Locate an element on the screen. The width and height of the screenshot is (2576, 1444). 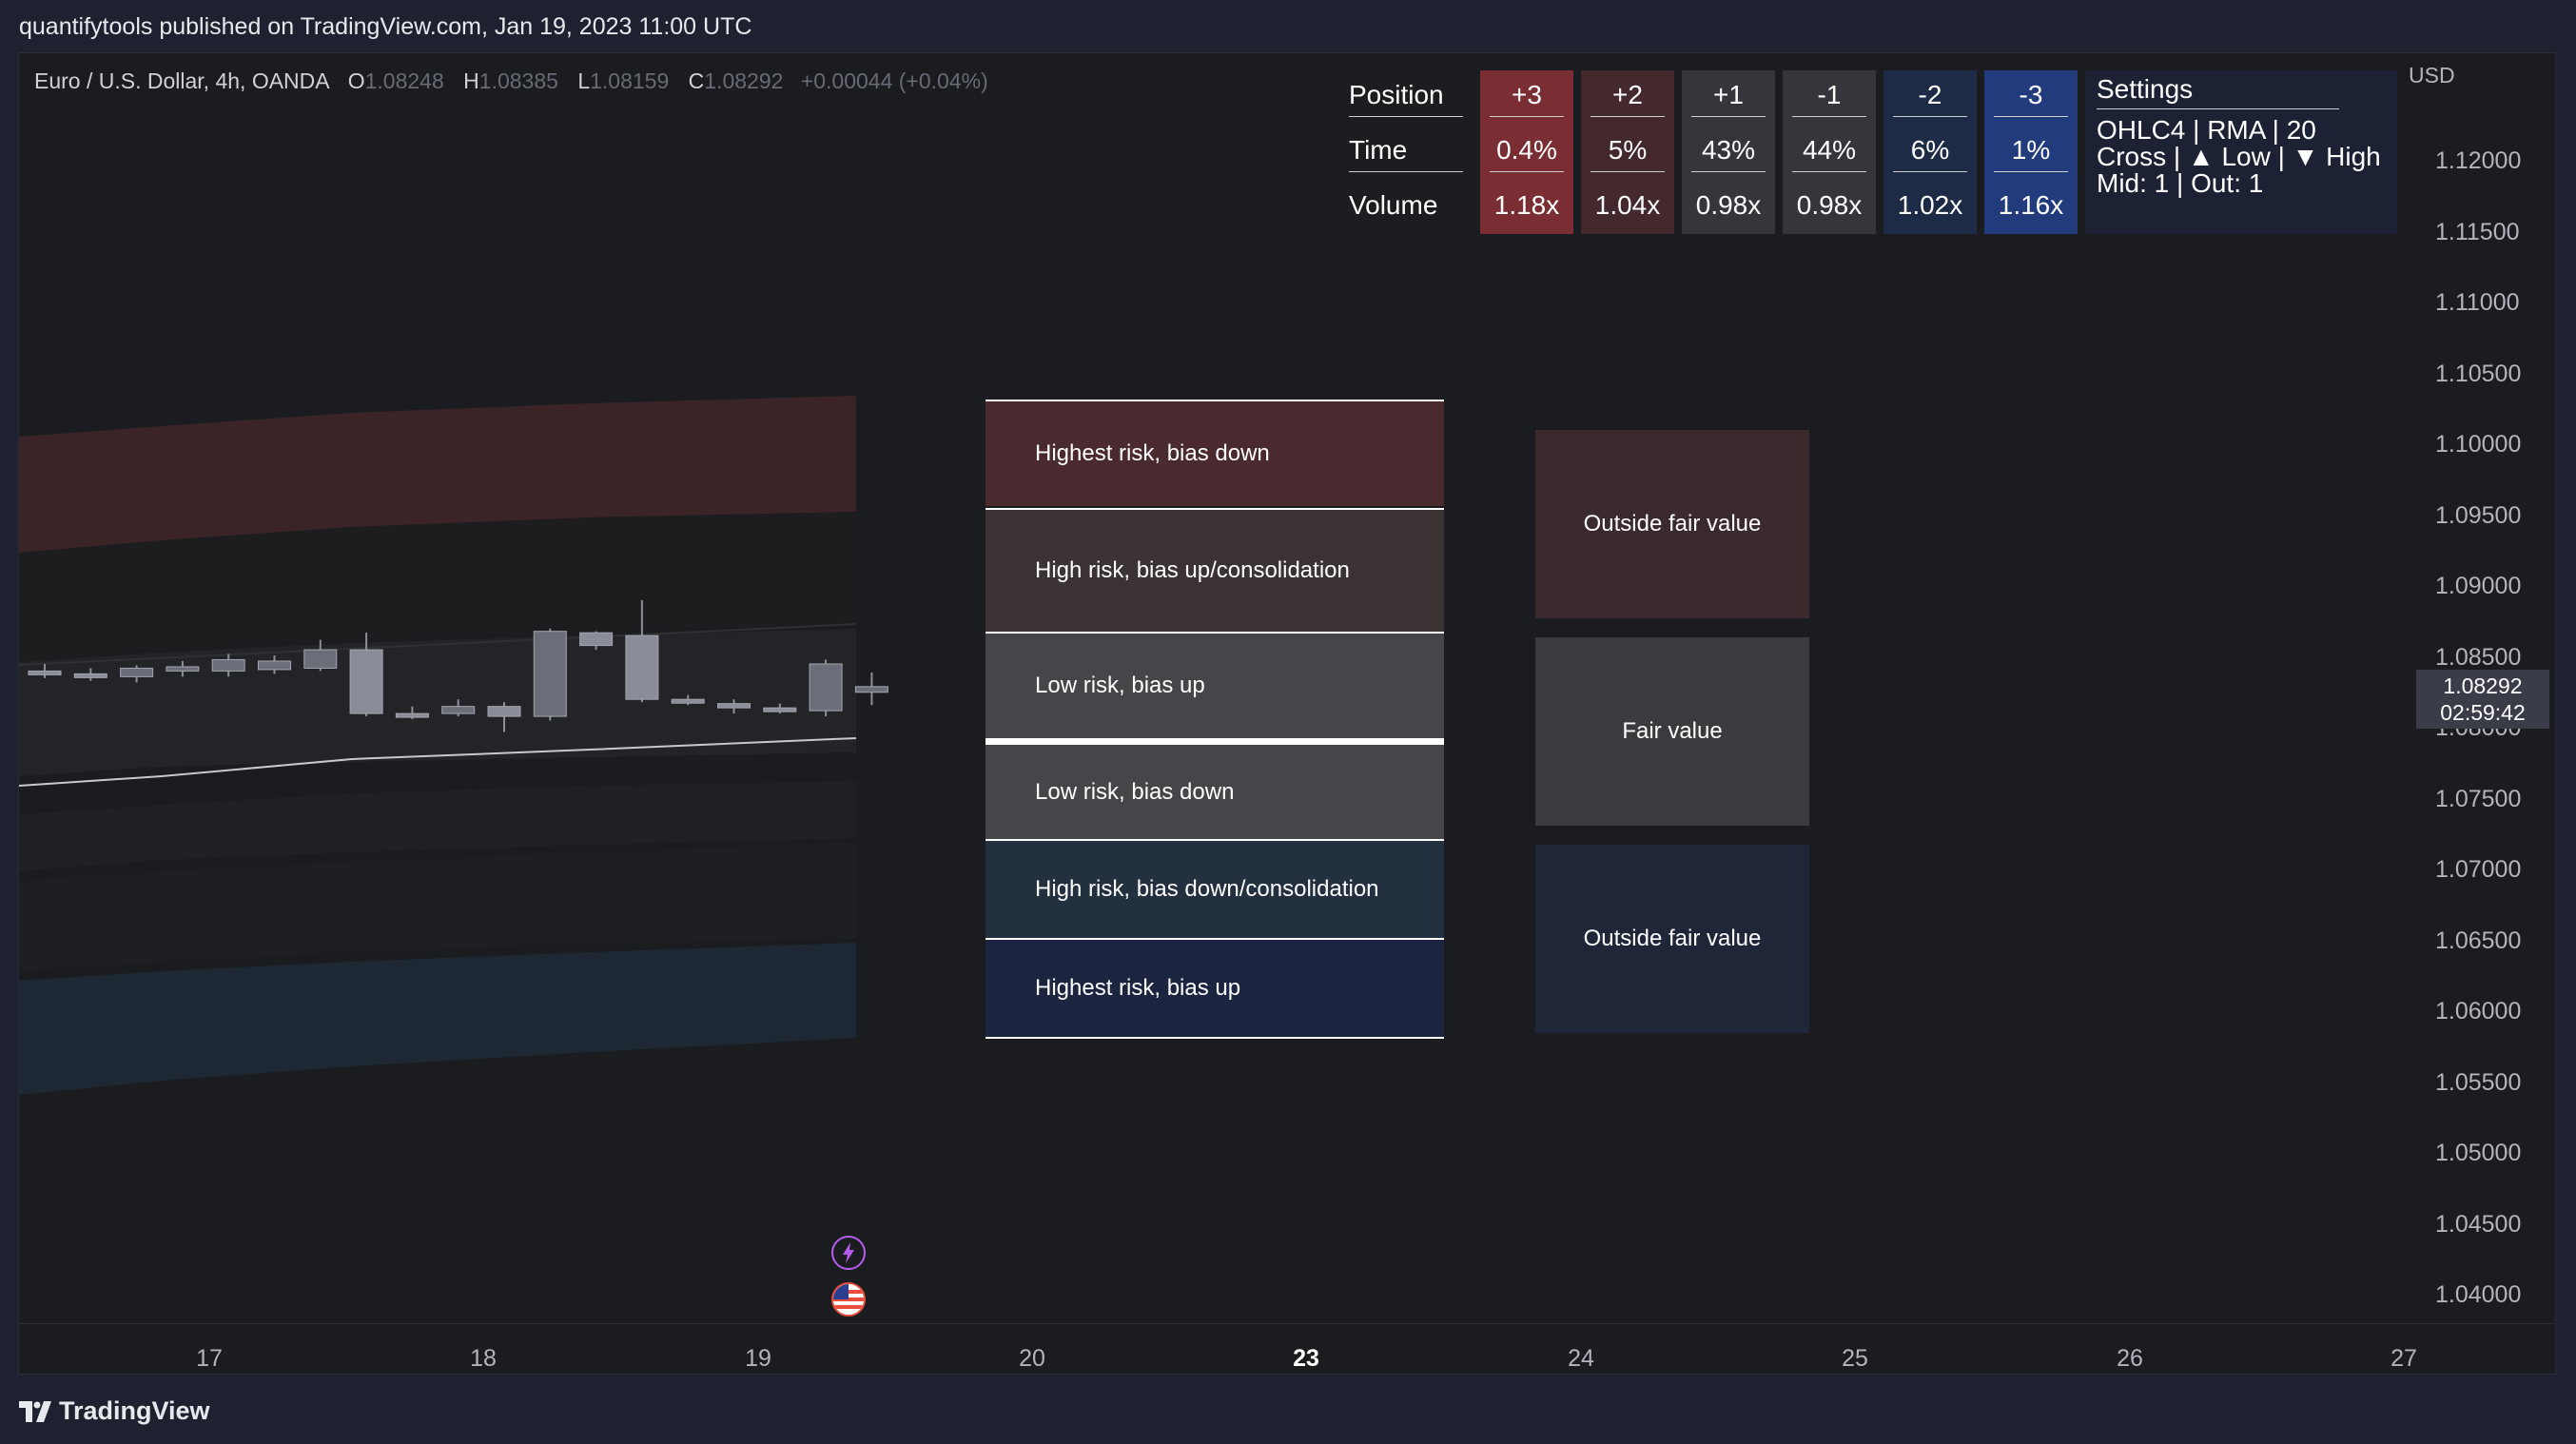
upper-mid-line is located at coordinates (438, 644).